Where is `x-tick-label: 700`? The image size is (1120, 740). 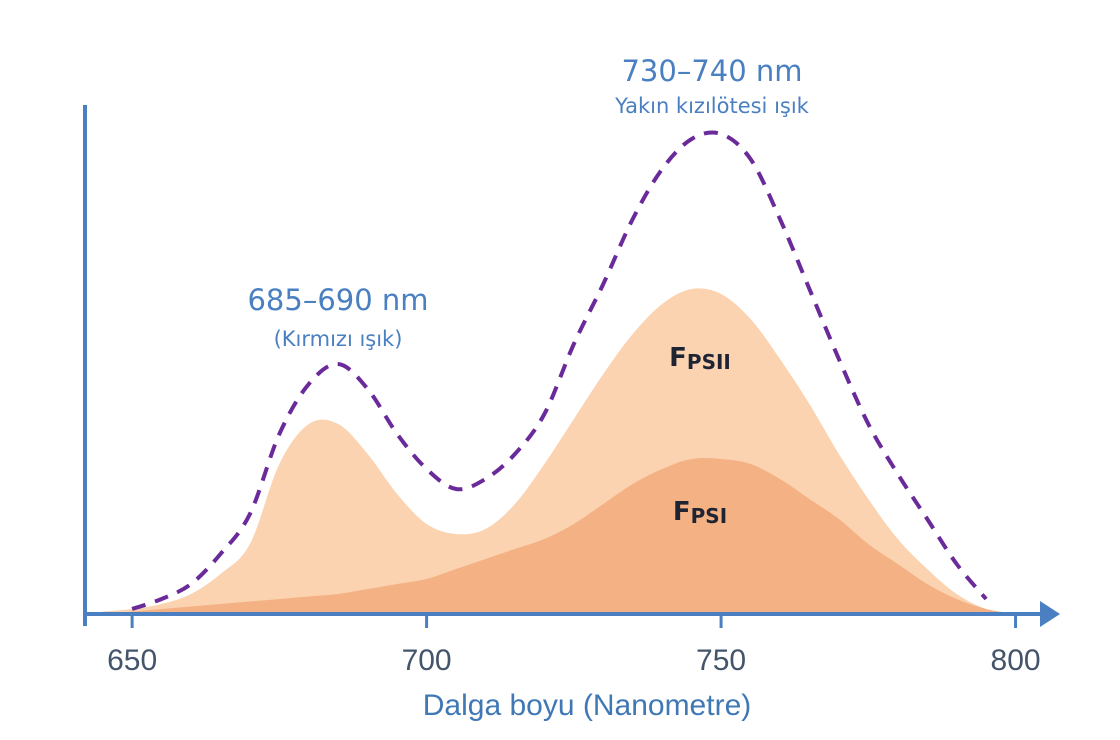
x-tick-label: 700 is located at coordinates (427, 660).